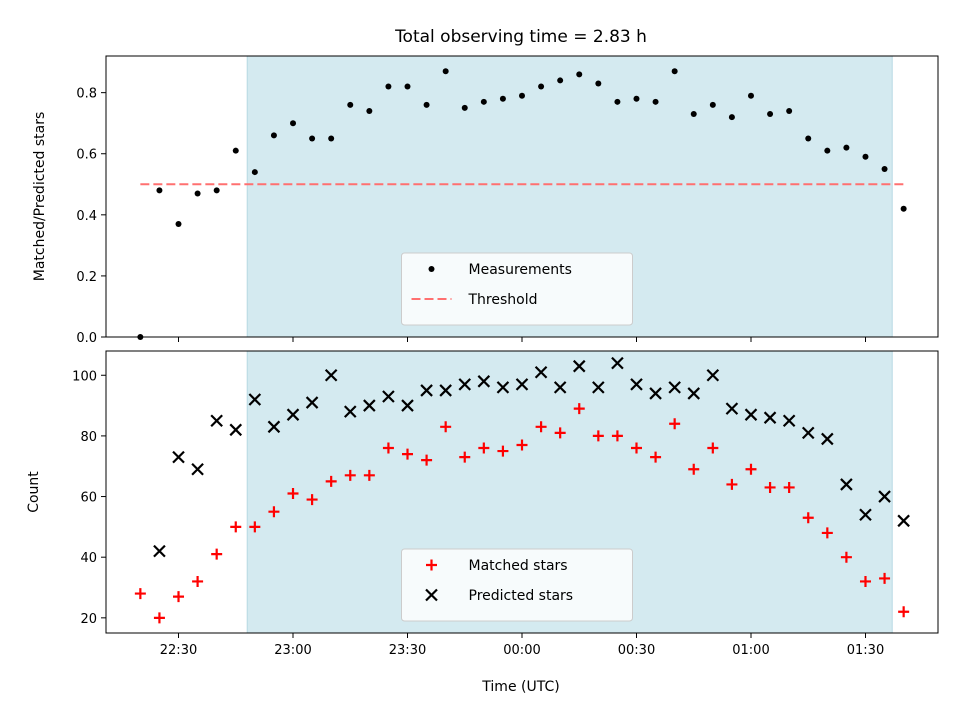  Describe the element at coordinates (520, 270) in the screenshot. I see `legend-label: Measurements` at that location.